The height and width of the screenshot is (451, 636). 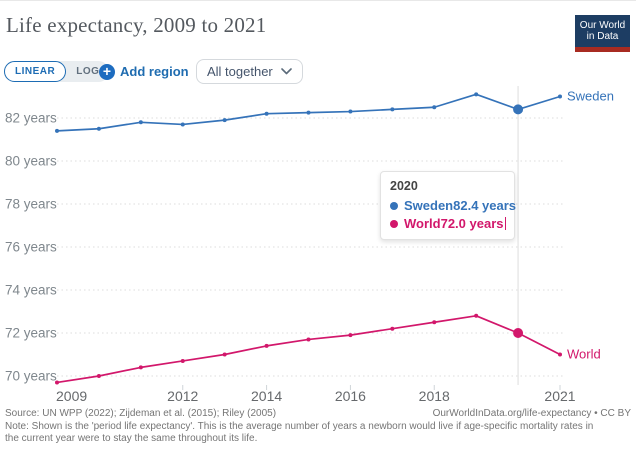 What do you see at coordinates (350, 396) in the screenshot?
I see `x-axis-label-2016: 2016` at bounding box center [350, 396].